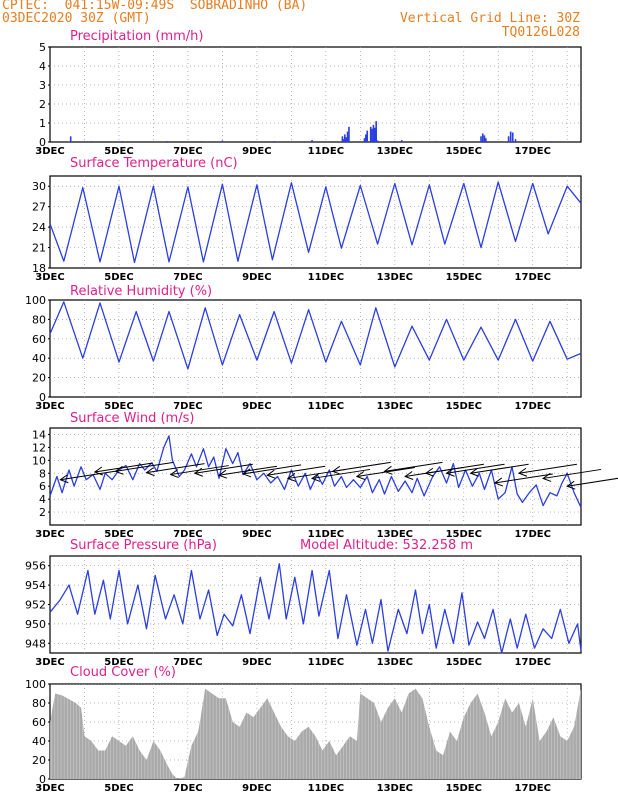 This screenshot has height=800, width=618. What do you see at coordinates (35, 684) in the screenshot?
I see `y-tick-label: 100` at bounding box center [35, 684].